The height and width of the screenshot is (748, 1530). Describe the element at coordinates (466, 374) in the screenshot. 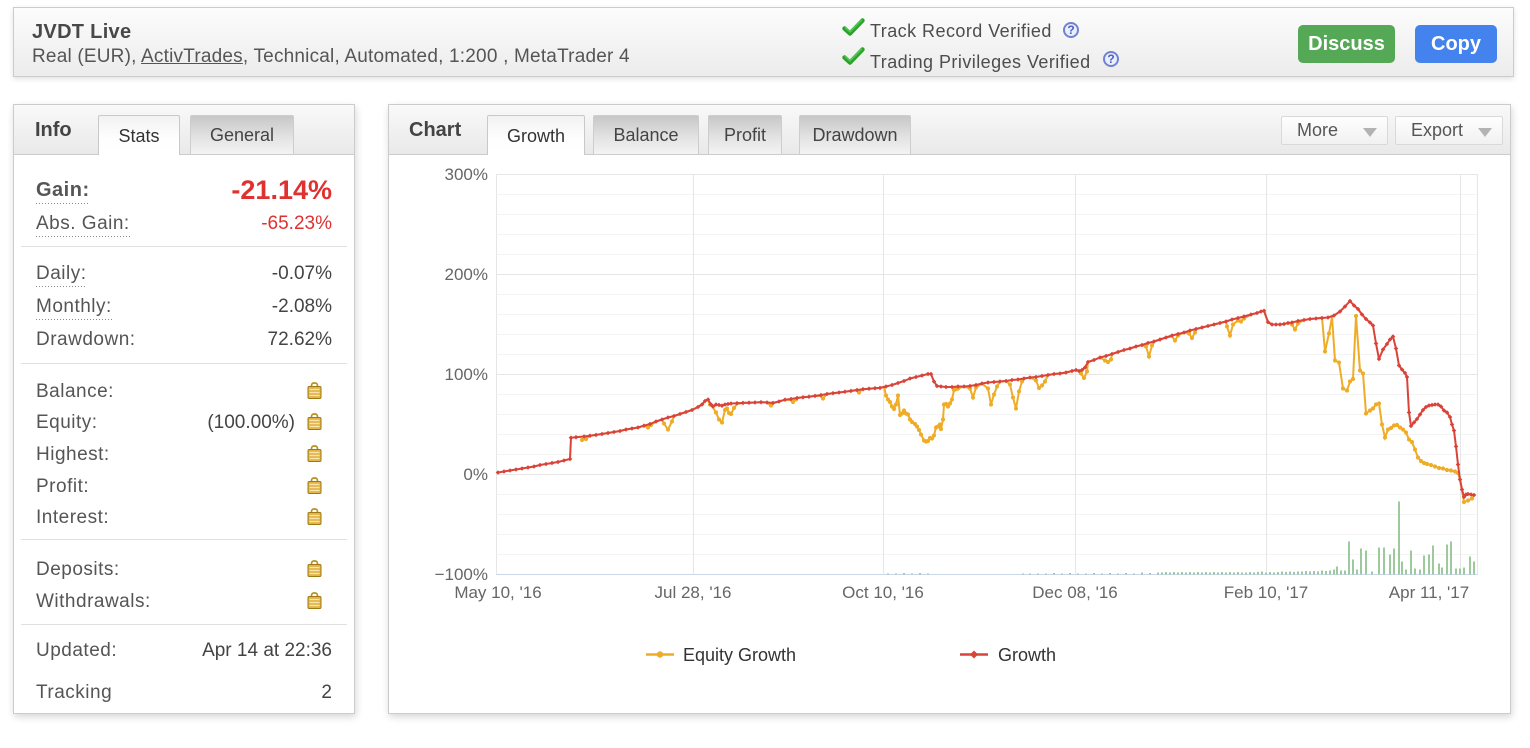

I see `svg-text: 100%` at that location.